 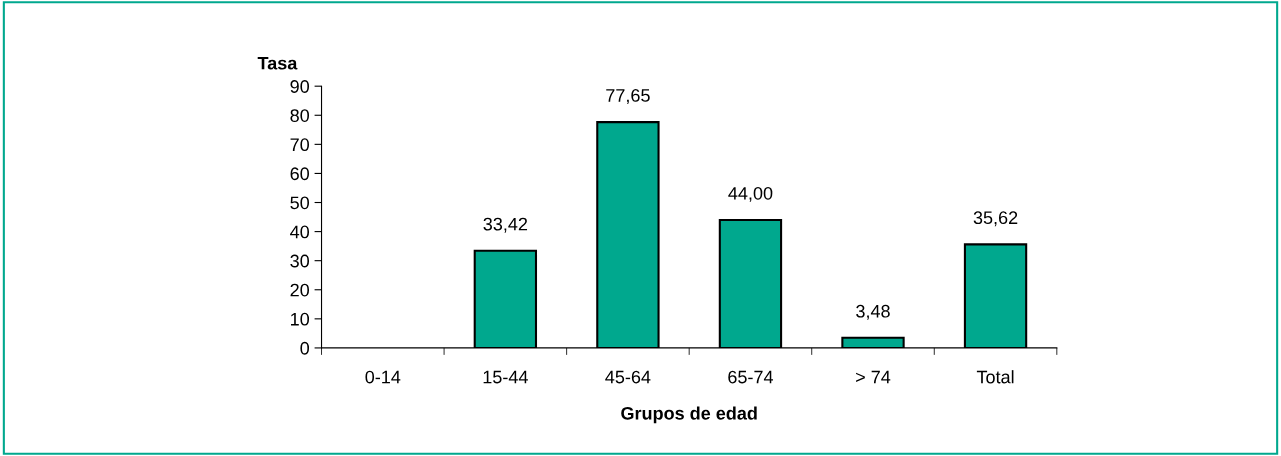 What do you see at coordinates (300, 290) in the screenshot?
I see `y-tick-label: 20` at bounding box center [300, 290].